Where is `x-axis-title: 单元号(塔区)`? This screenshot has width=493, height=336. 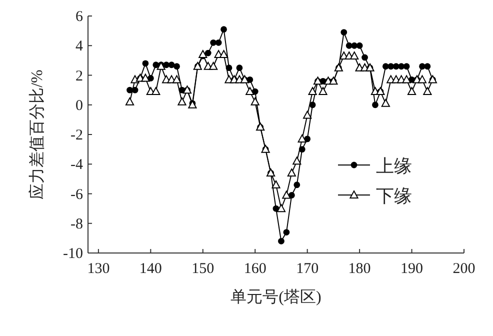 x-axis-title: 单元号(塔区) is located at coordinates (276, 297).